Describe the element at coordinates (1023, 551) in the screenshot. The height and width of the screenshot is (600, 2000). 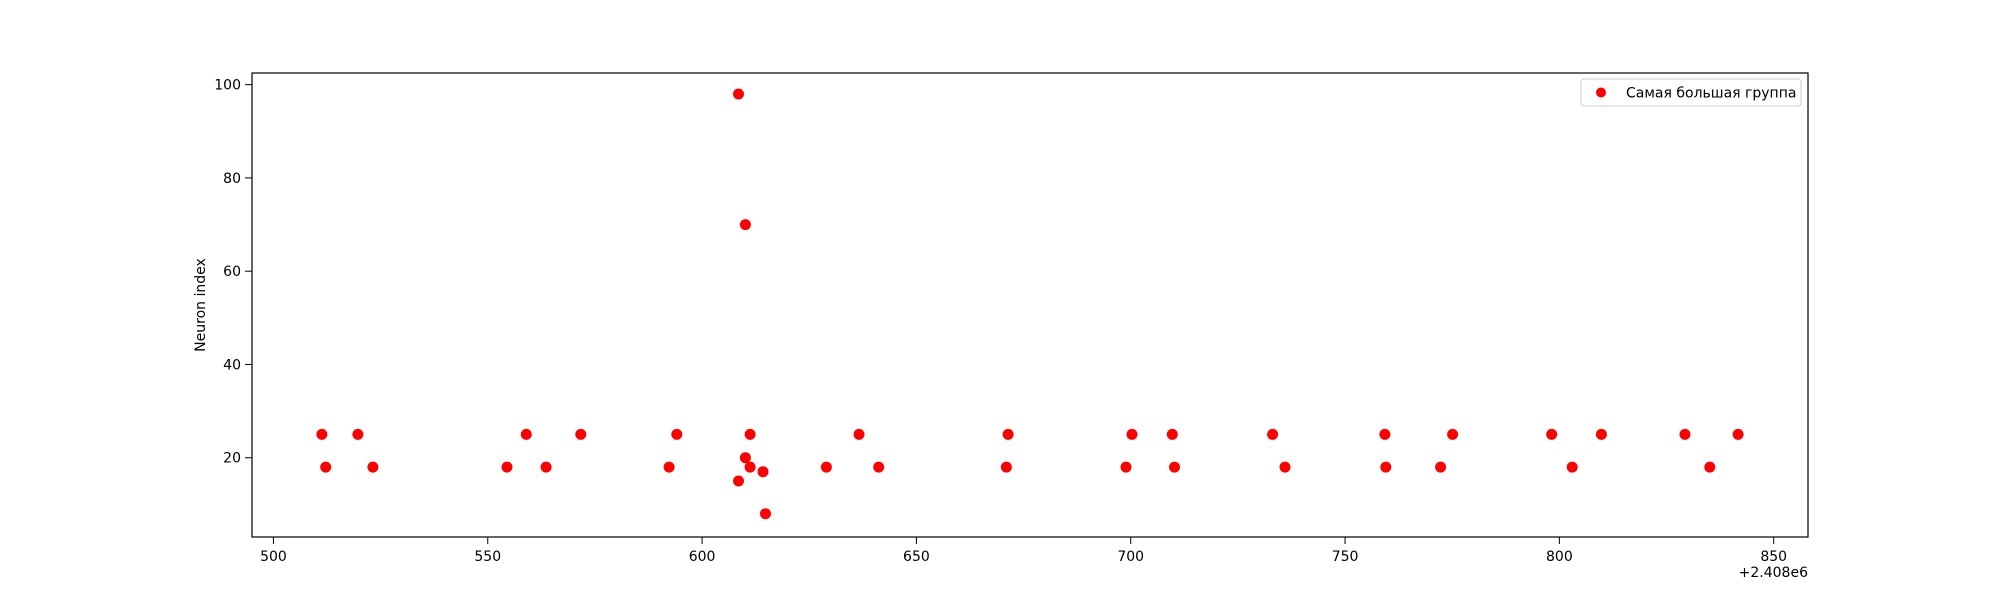
I see `x-axis: 500 550 600 650 700 750 800 850` at that location.